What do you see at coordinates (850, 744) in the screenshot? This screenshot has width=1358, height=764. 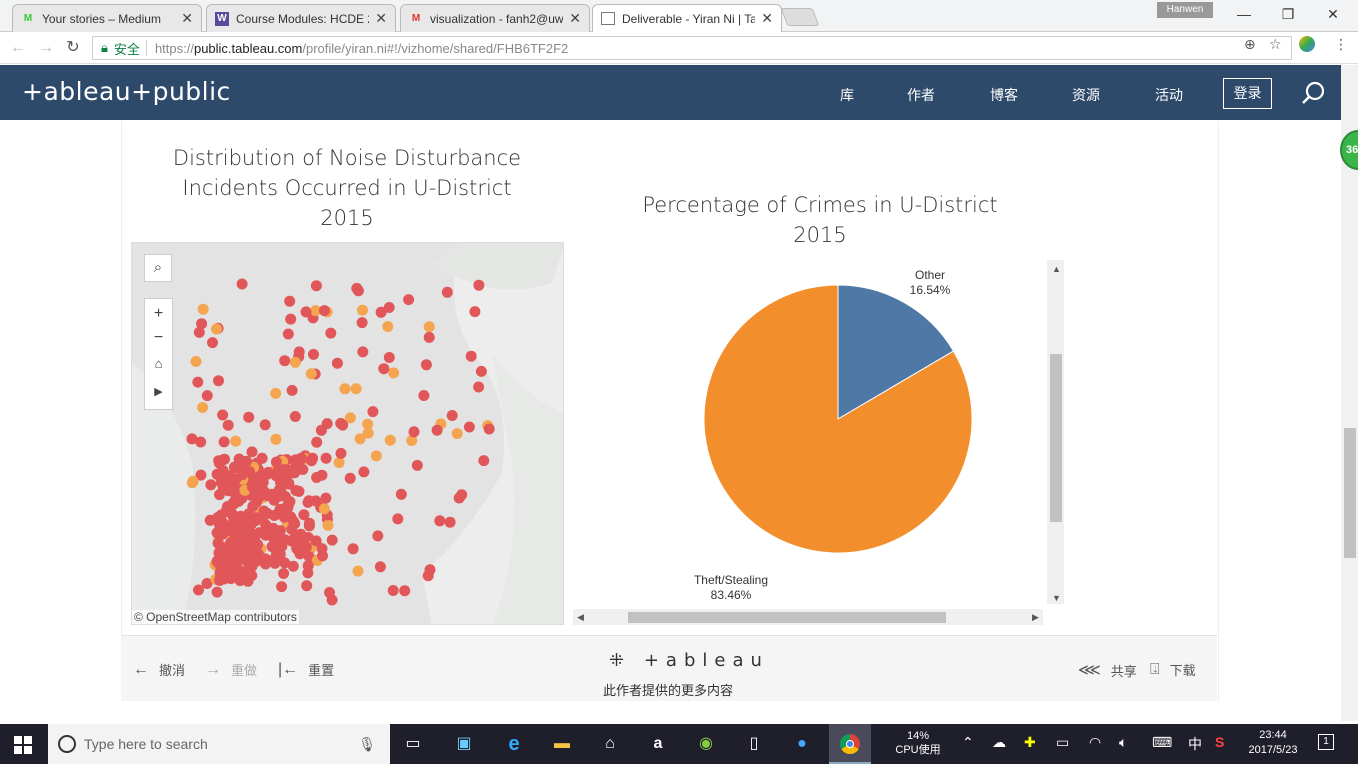 I see `chrome-taskbar-button` at bounding box center [850, 744].